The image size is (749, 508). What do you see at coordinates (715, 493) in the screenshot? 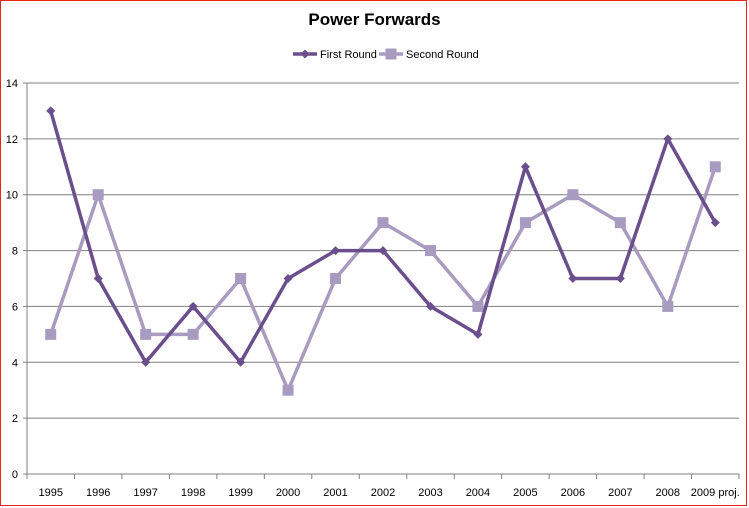
I see `x-tick-label: 2009 proj.` at bounding box center [715, 493].